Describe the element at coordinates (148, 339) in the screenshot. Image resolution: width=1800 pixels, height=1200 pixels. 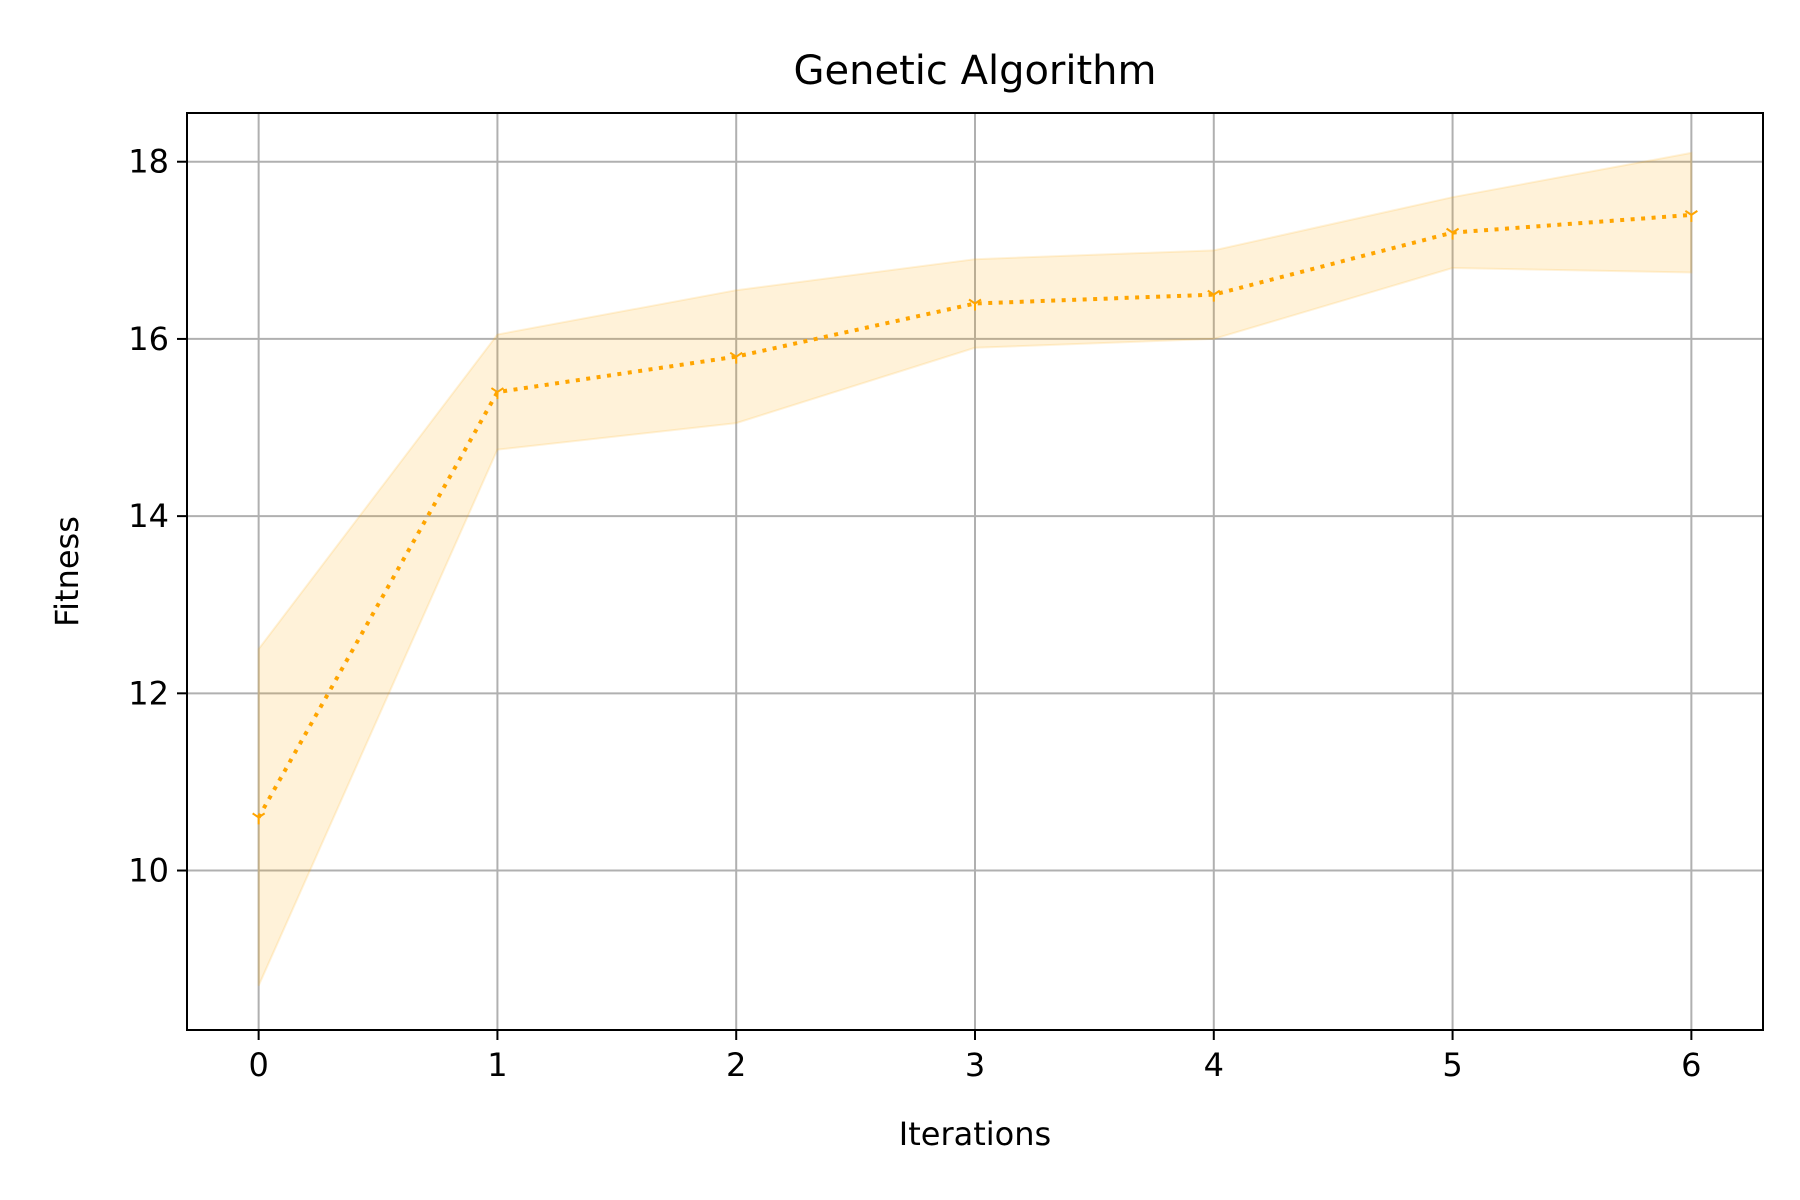
I see `y-tick-label: 16` at that location.